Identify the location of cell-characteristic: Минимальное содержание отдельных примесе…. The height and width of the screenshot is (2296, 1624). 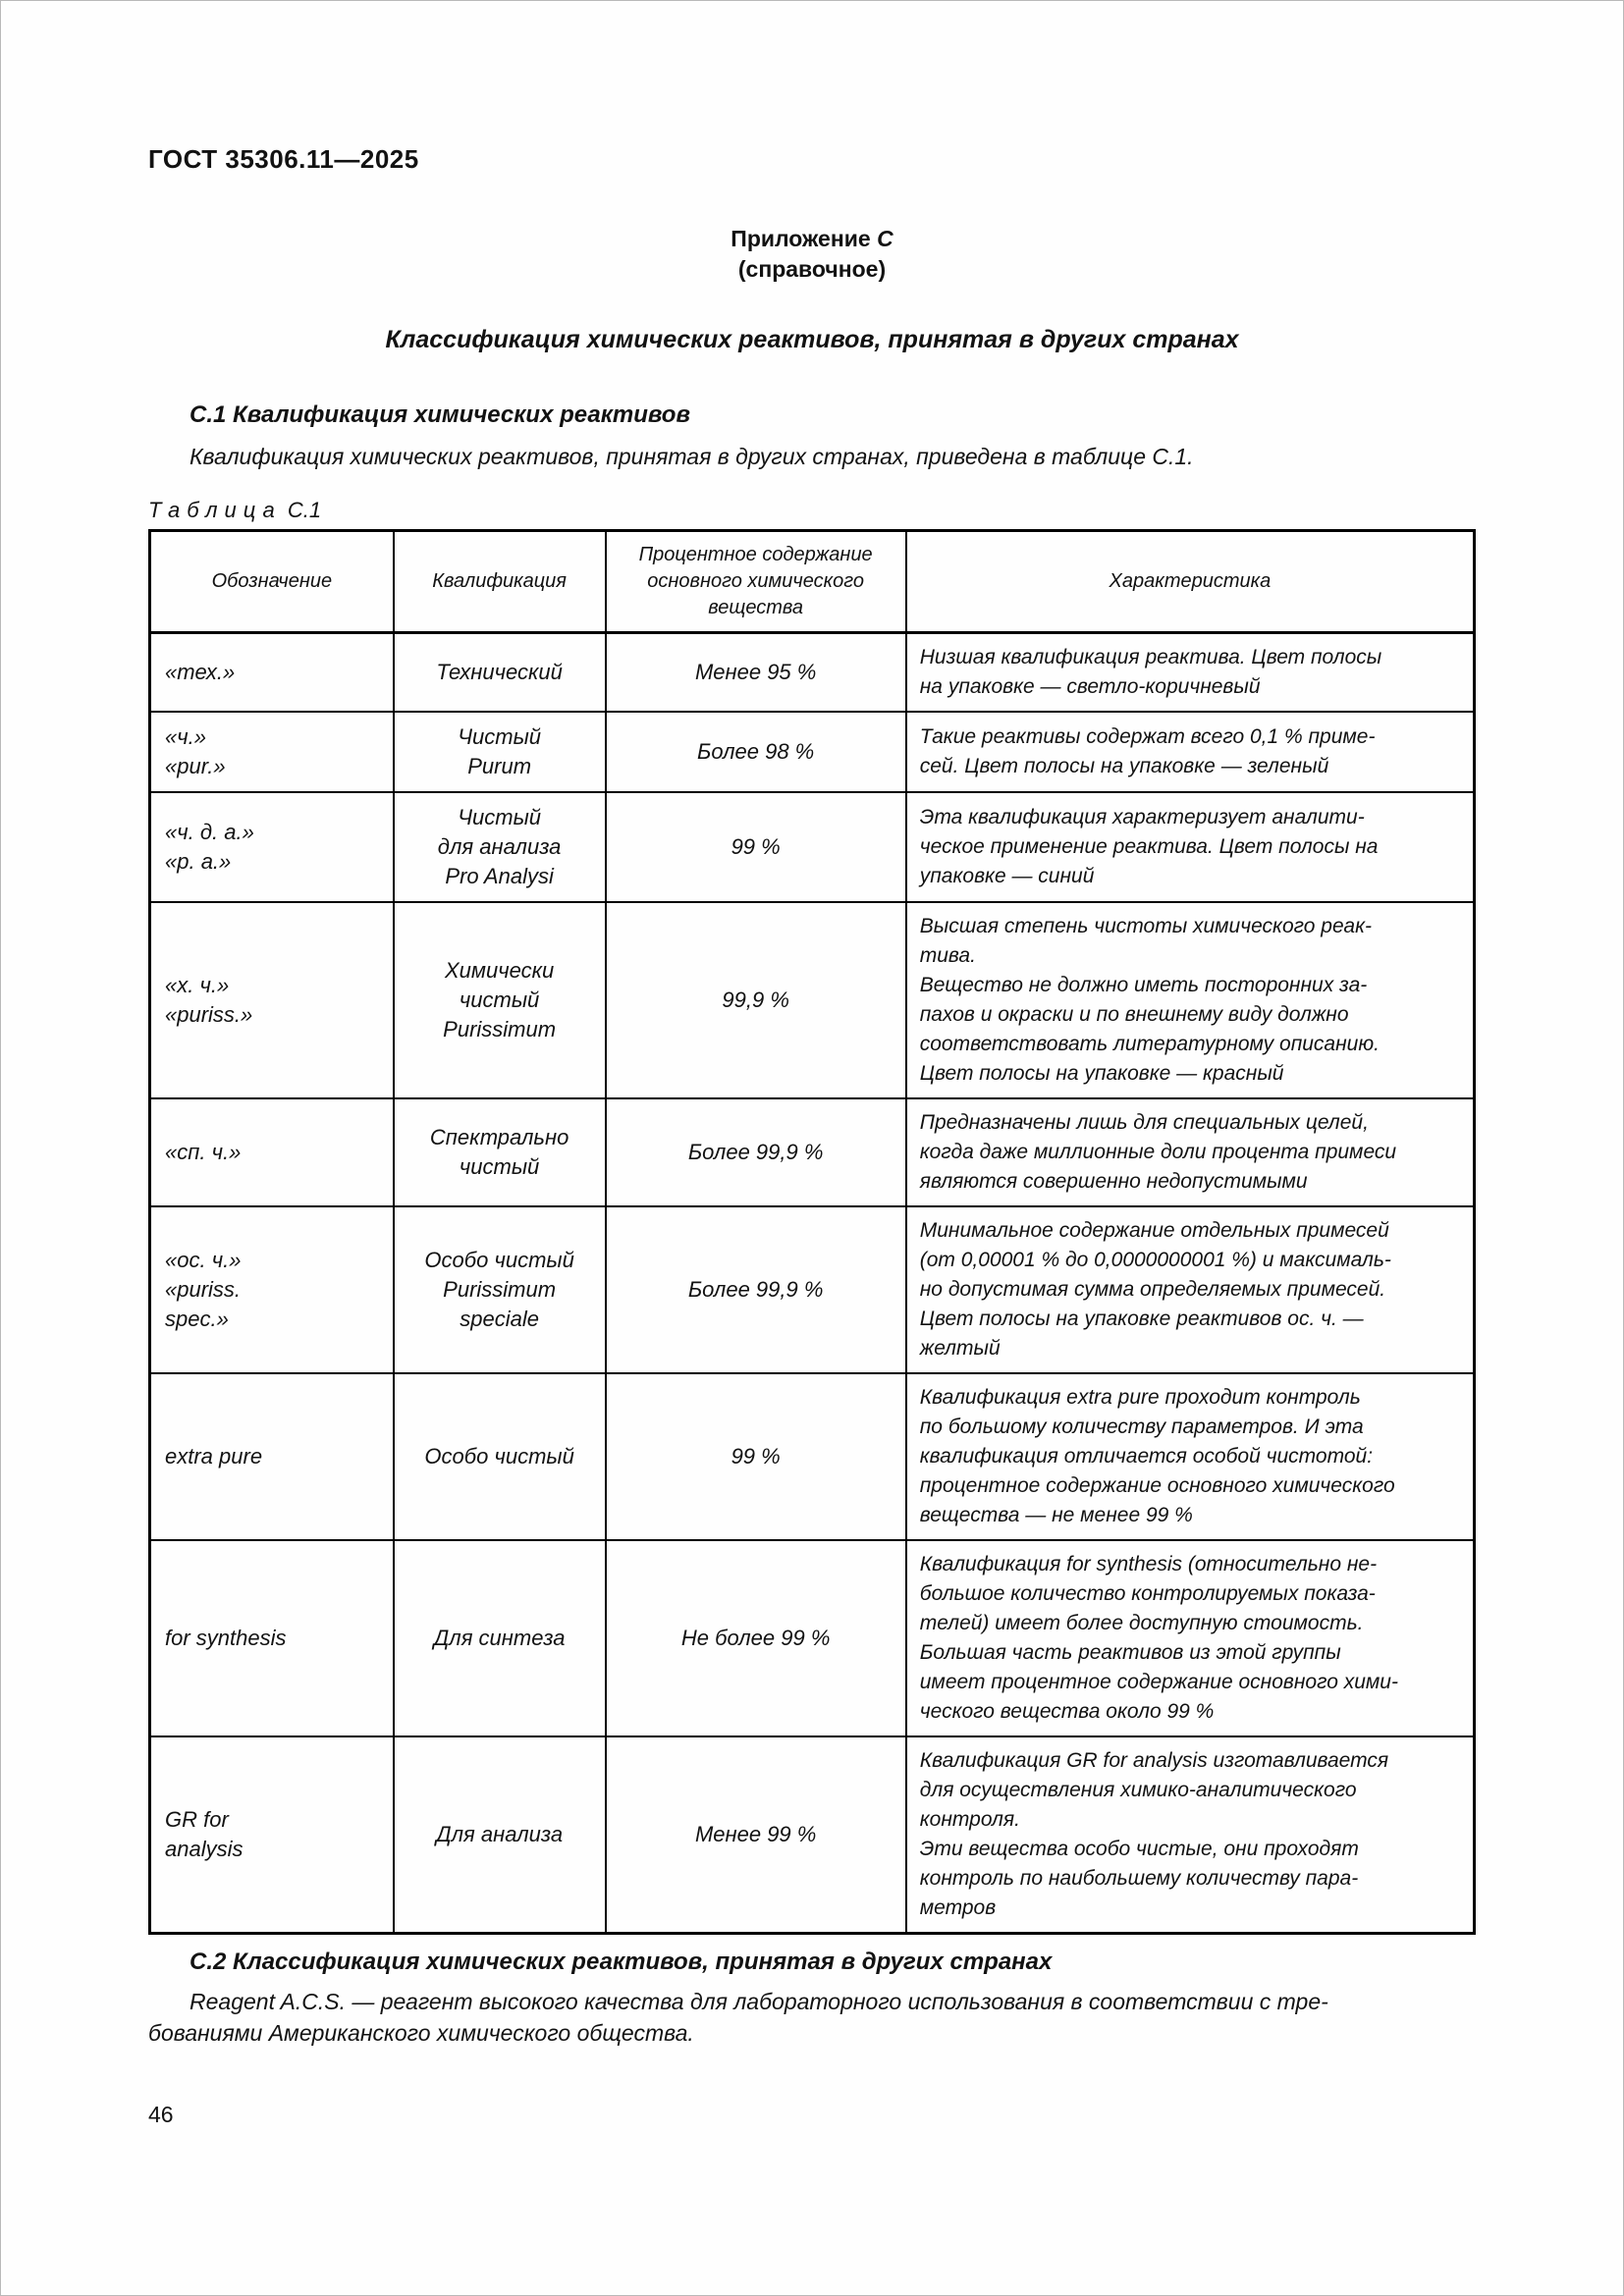
(1190, 1290).